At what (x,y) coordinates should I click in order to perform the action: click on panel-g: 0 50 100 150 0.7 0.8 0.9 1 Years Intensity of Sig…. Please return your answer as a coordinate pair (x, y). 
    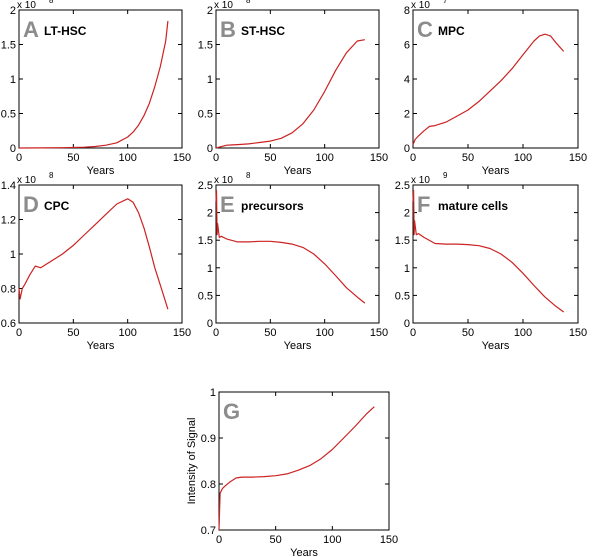
    Looking at the image, I should click on (292, 472).